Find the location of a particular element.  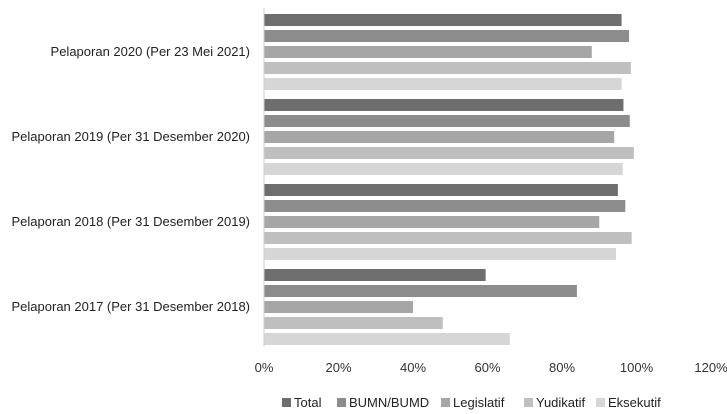

legend-item: Yudikatif is located at coordinates (555, 402).